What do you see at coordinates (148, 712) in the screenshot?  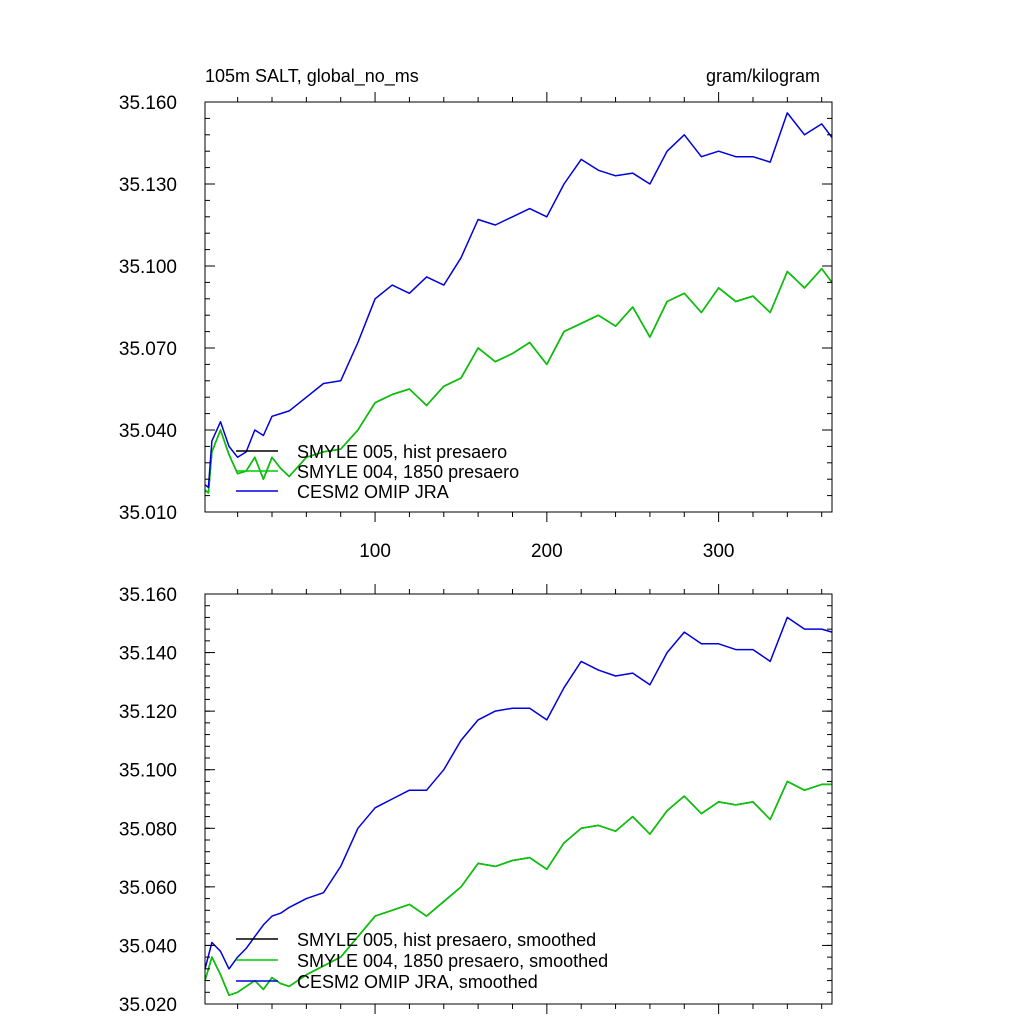 I see `y-tick-label: 35.120` at bounding box center [148, 712].